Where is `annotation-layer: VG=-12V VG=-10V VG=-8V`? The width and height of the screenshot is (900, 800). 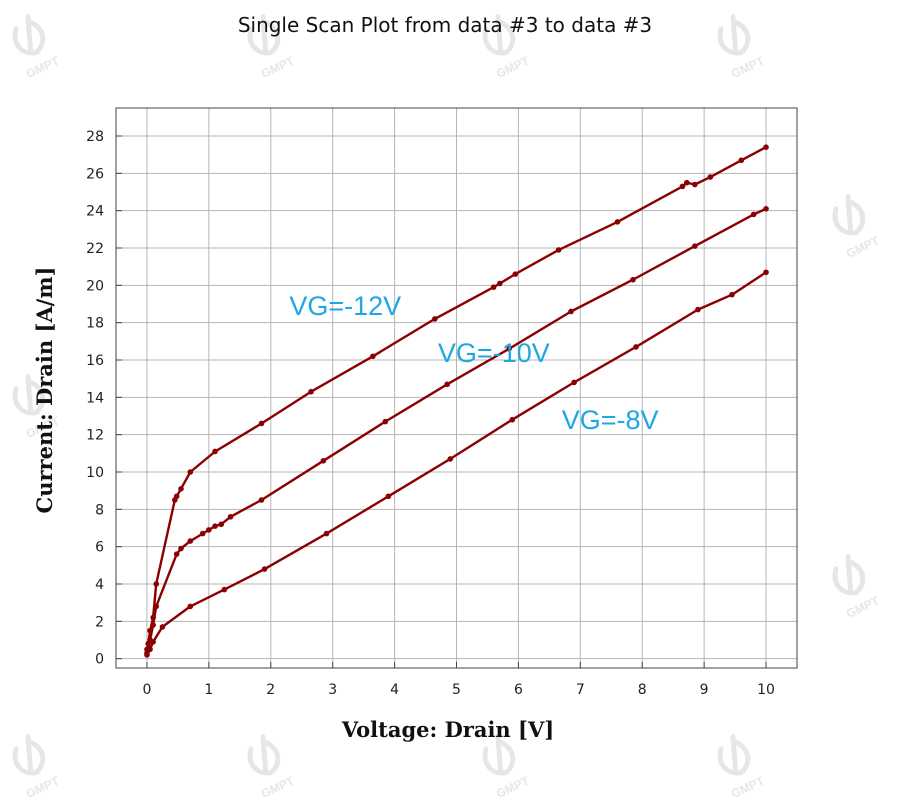
annotation-layer: VG=-12V VG=-10V VG=-8V is located at coordinates (473, 363).